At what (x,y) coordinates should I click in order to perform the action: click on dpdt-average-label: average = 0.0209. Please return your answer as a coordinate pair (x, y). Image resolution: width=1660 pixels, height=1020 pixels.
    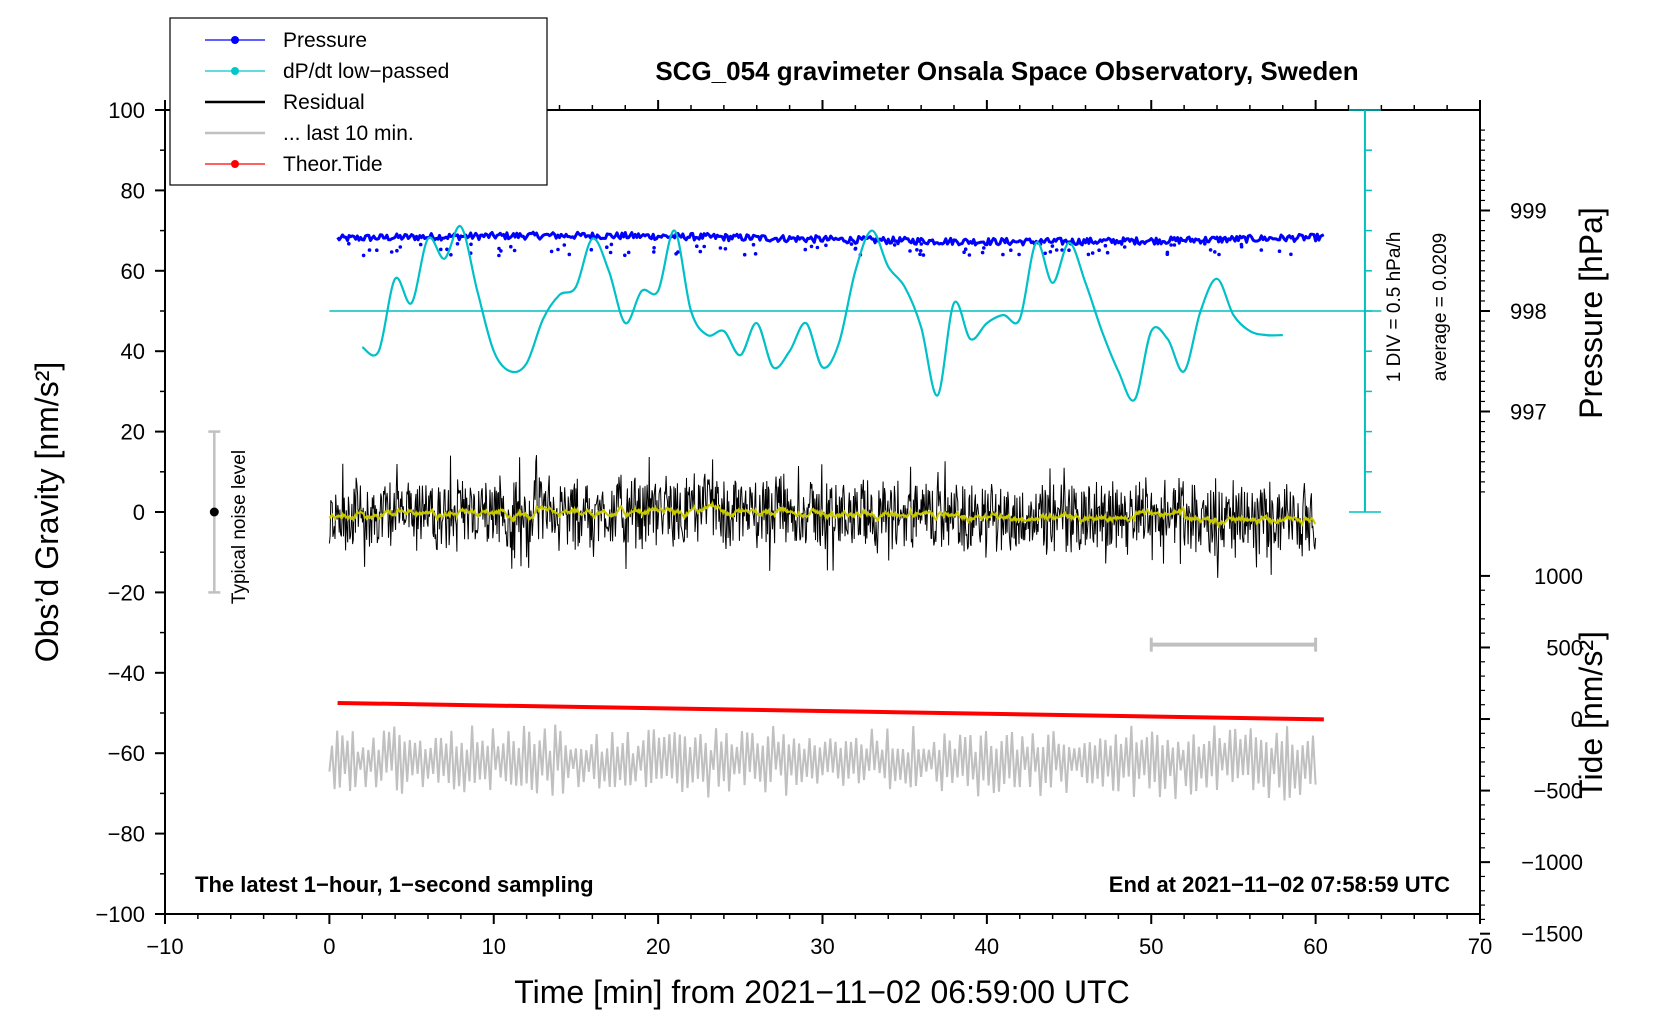
    Looking at the image, I should click on (1440, 307).